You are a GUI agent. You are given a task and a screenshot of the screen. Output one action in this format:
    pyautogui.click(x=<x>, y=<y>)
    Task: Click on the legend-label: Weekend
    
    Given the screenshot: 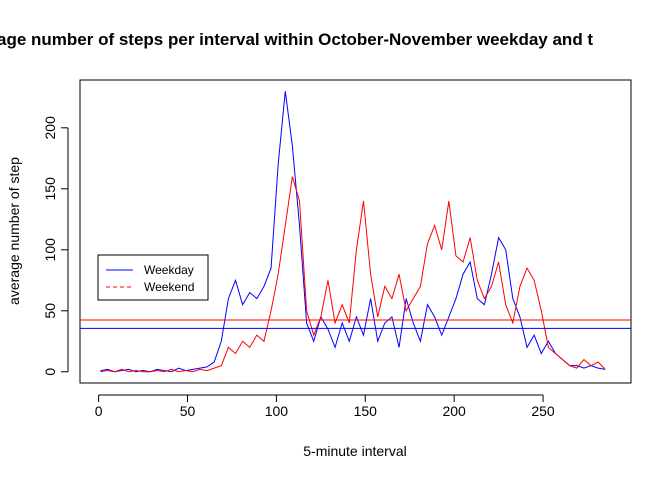 What is the action you would take?
    pyautogui.click(x=169, y=287)
    